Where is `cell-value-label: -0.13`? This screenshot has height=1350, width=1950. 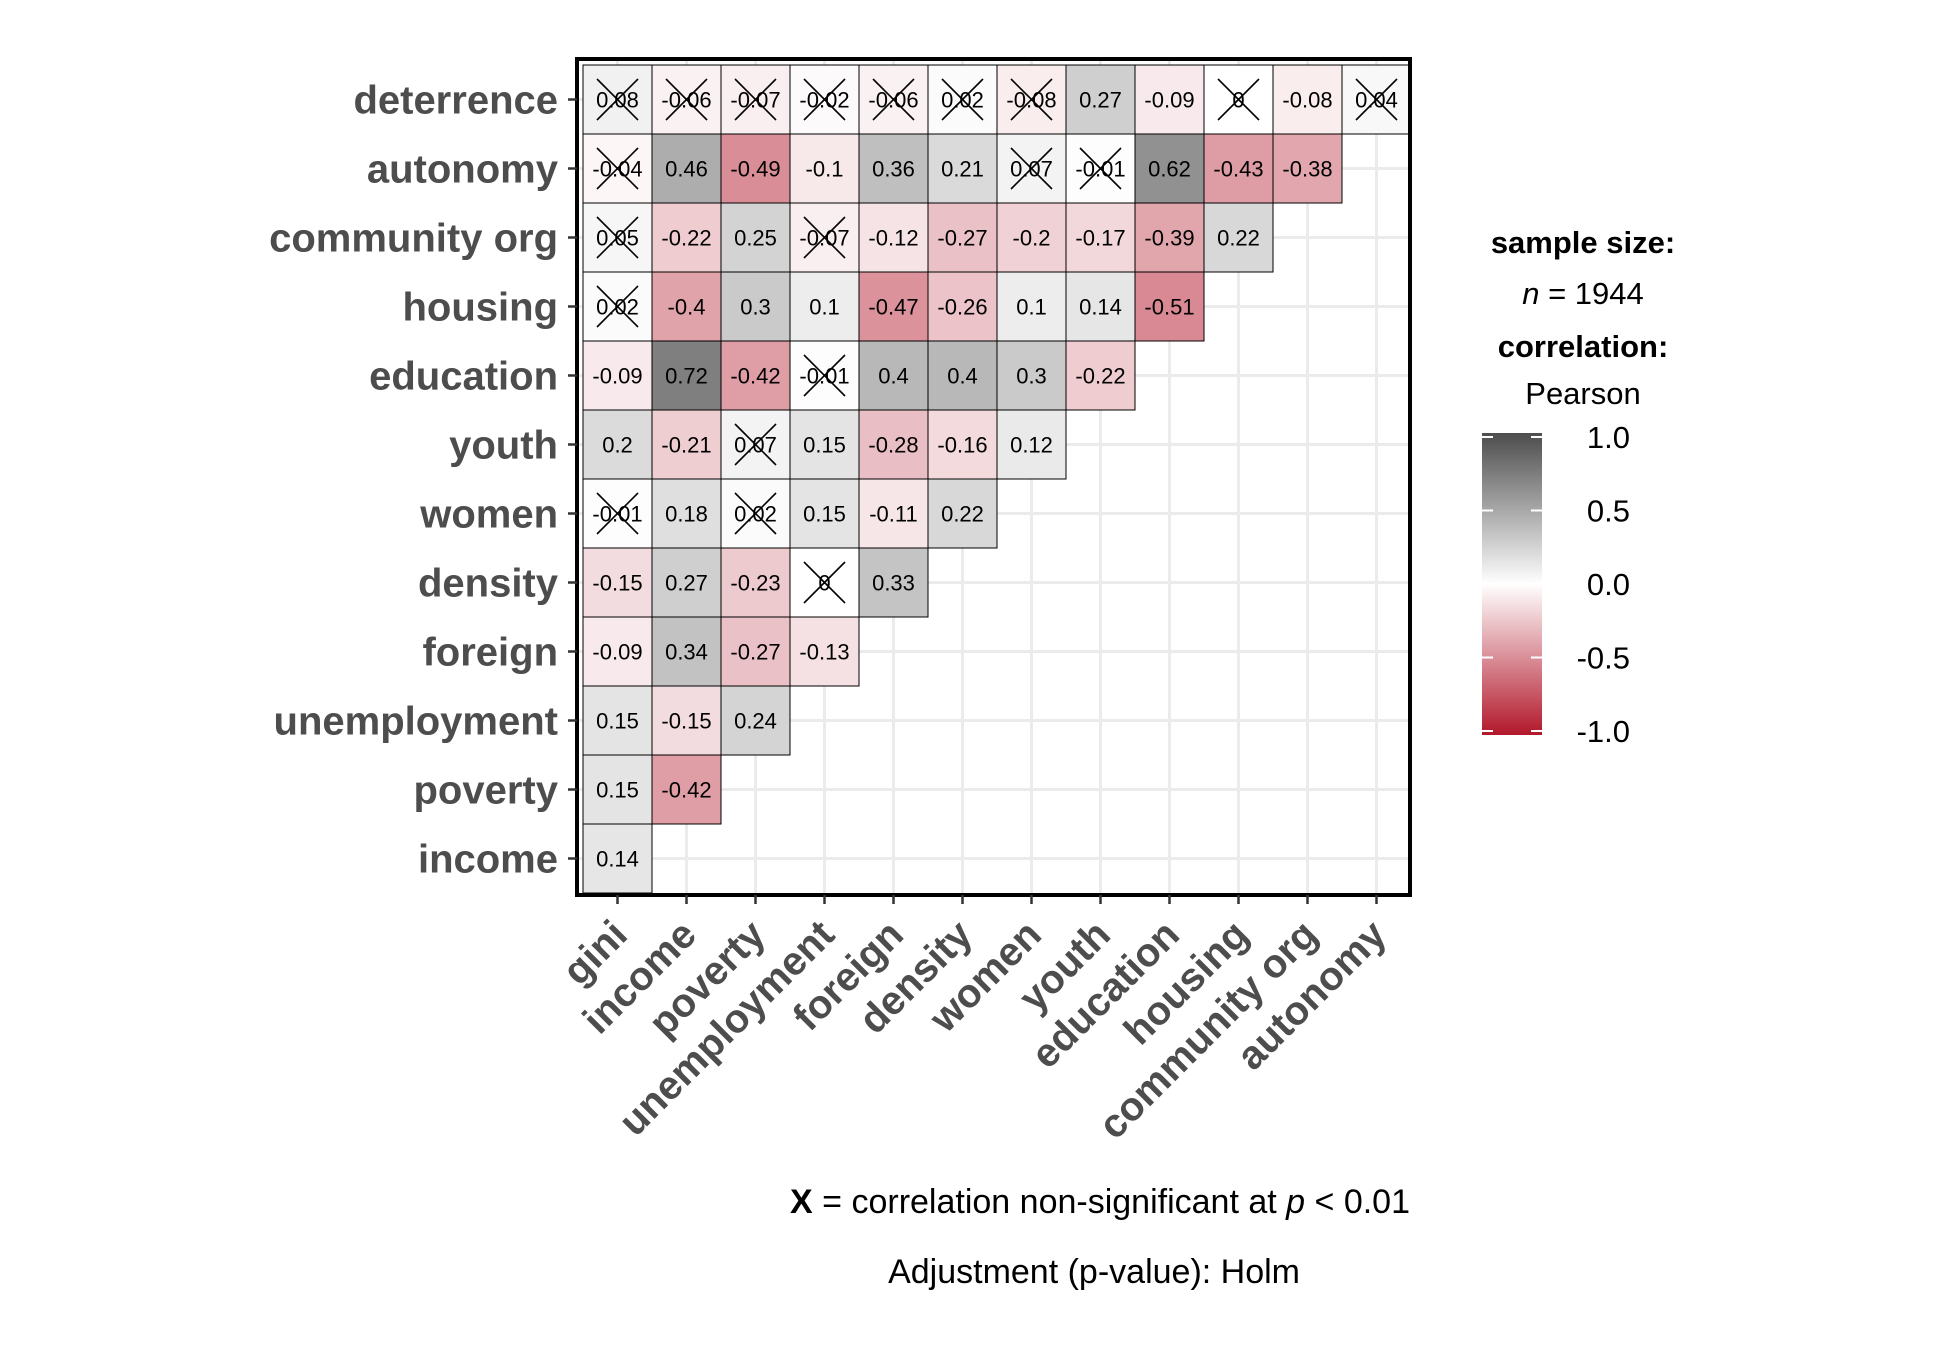 cell-value-label: -0.13 is located at coordinates (824, 652).